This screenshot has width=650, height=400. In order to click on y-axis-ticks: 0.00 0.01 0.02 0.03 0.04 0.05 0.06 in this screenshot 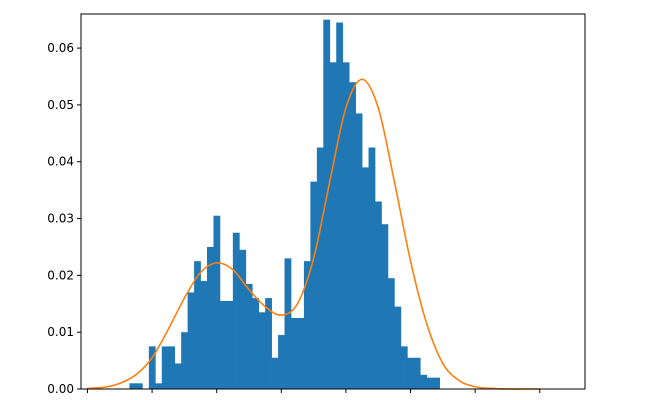, I will do `click(64, 218)`.